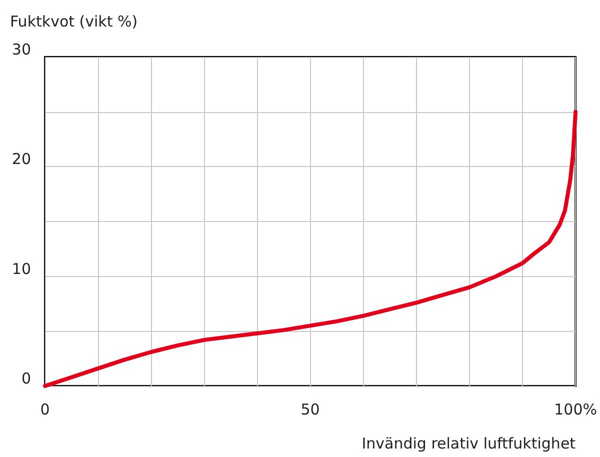 The width and height of the screenshot is (600, 457). I want to click on x-tick-label: 100%, so click(576, 409).